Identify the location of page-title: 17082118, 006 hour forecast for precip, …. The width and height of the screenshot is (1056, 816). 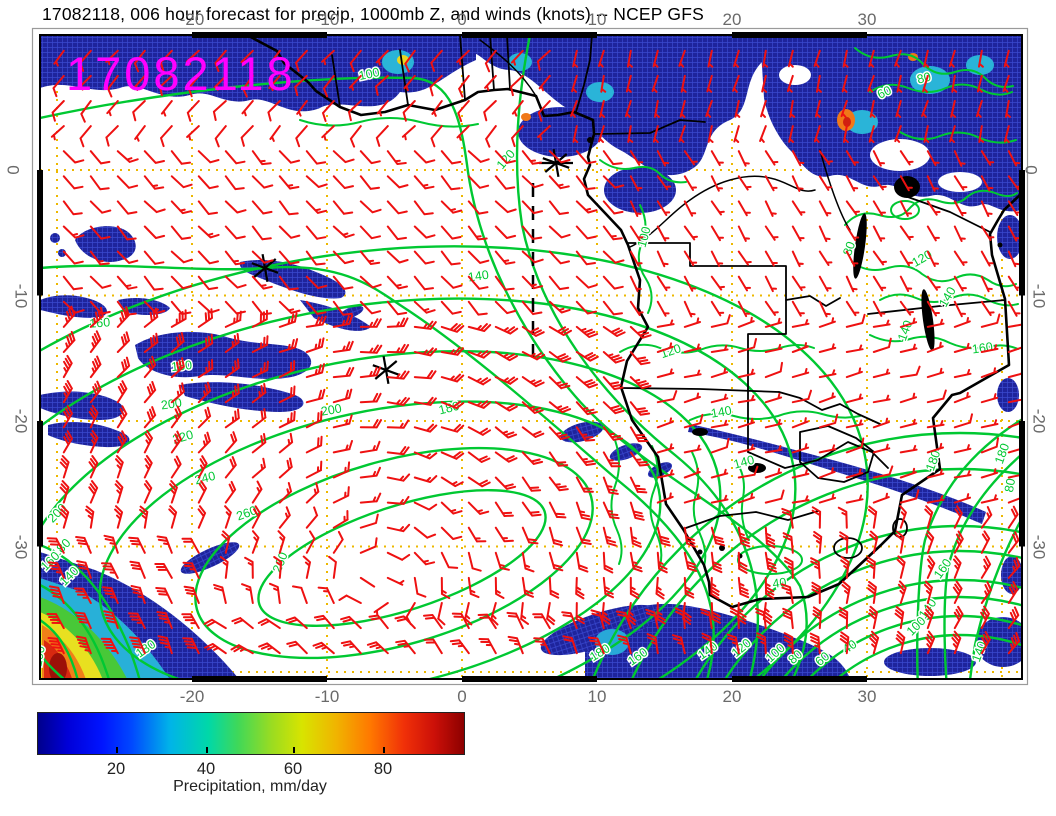
(373, 14).